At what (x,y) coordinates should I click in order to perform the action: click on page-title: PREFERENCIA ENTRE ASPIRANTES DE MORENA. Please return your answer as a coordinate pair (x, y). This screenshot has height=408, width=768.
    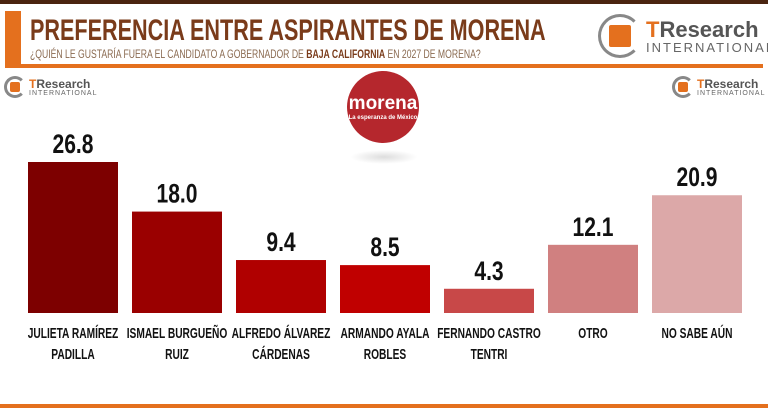
    Looking at the image, I should click on (288, 30).